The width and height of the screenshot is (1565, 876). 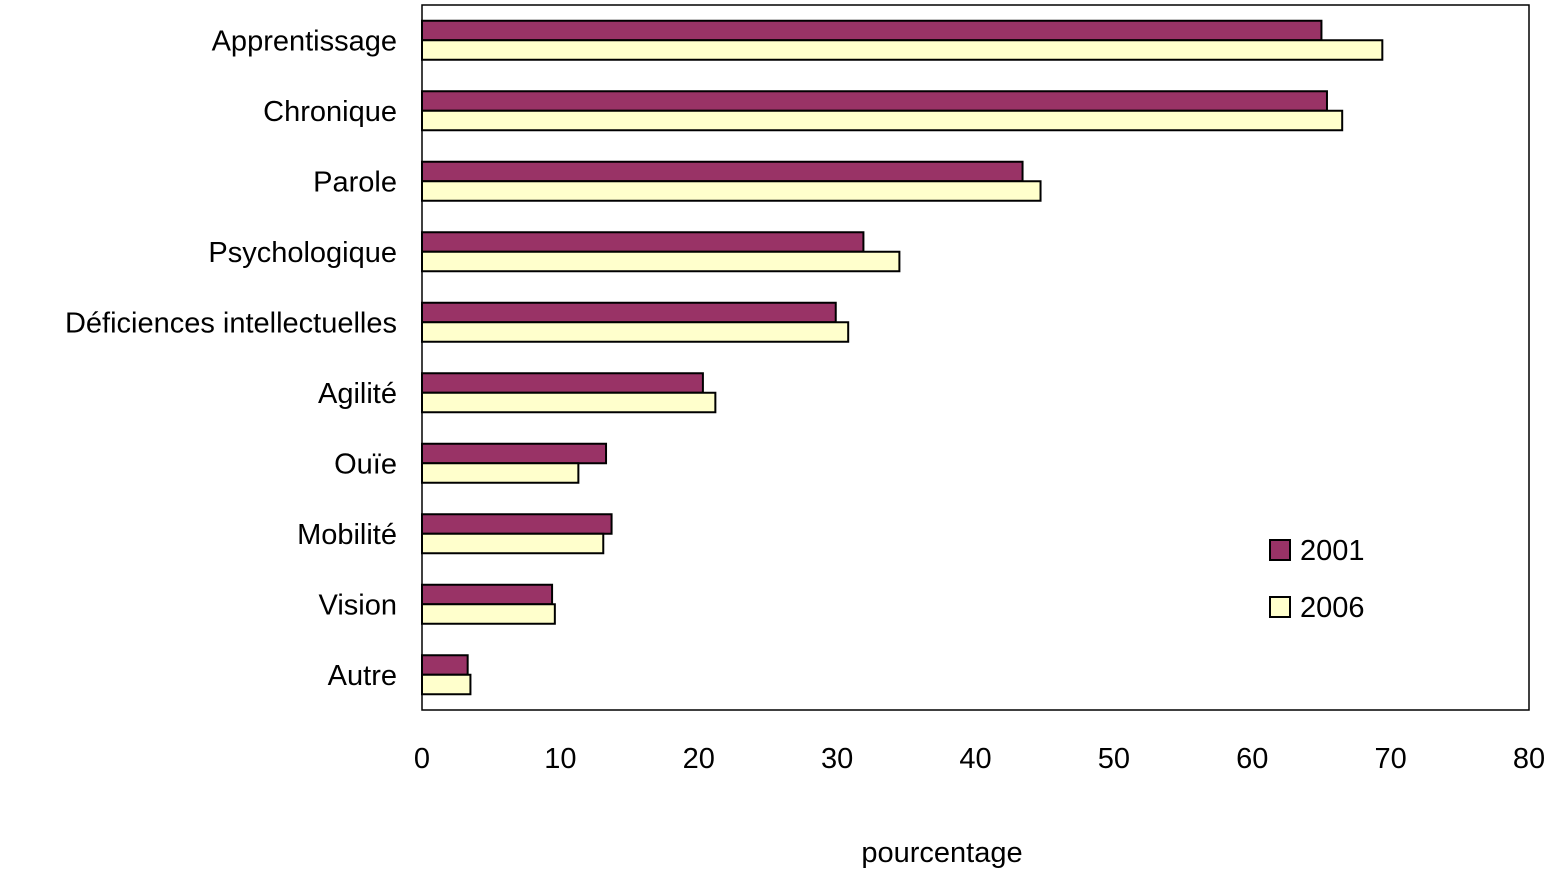 I want to click on category-label: Agilité, so click(x=357, y=394).